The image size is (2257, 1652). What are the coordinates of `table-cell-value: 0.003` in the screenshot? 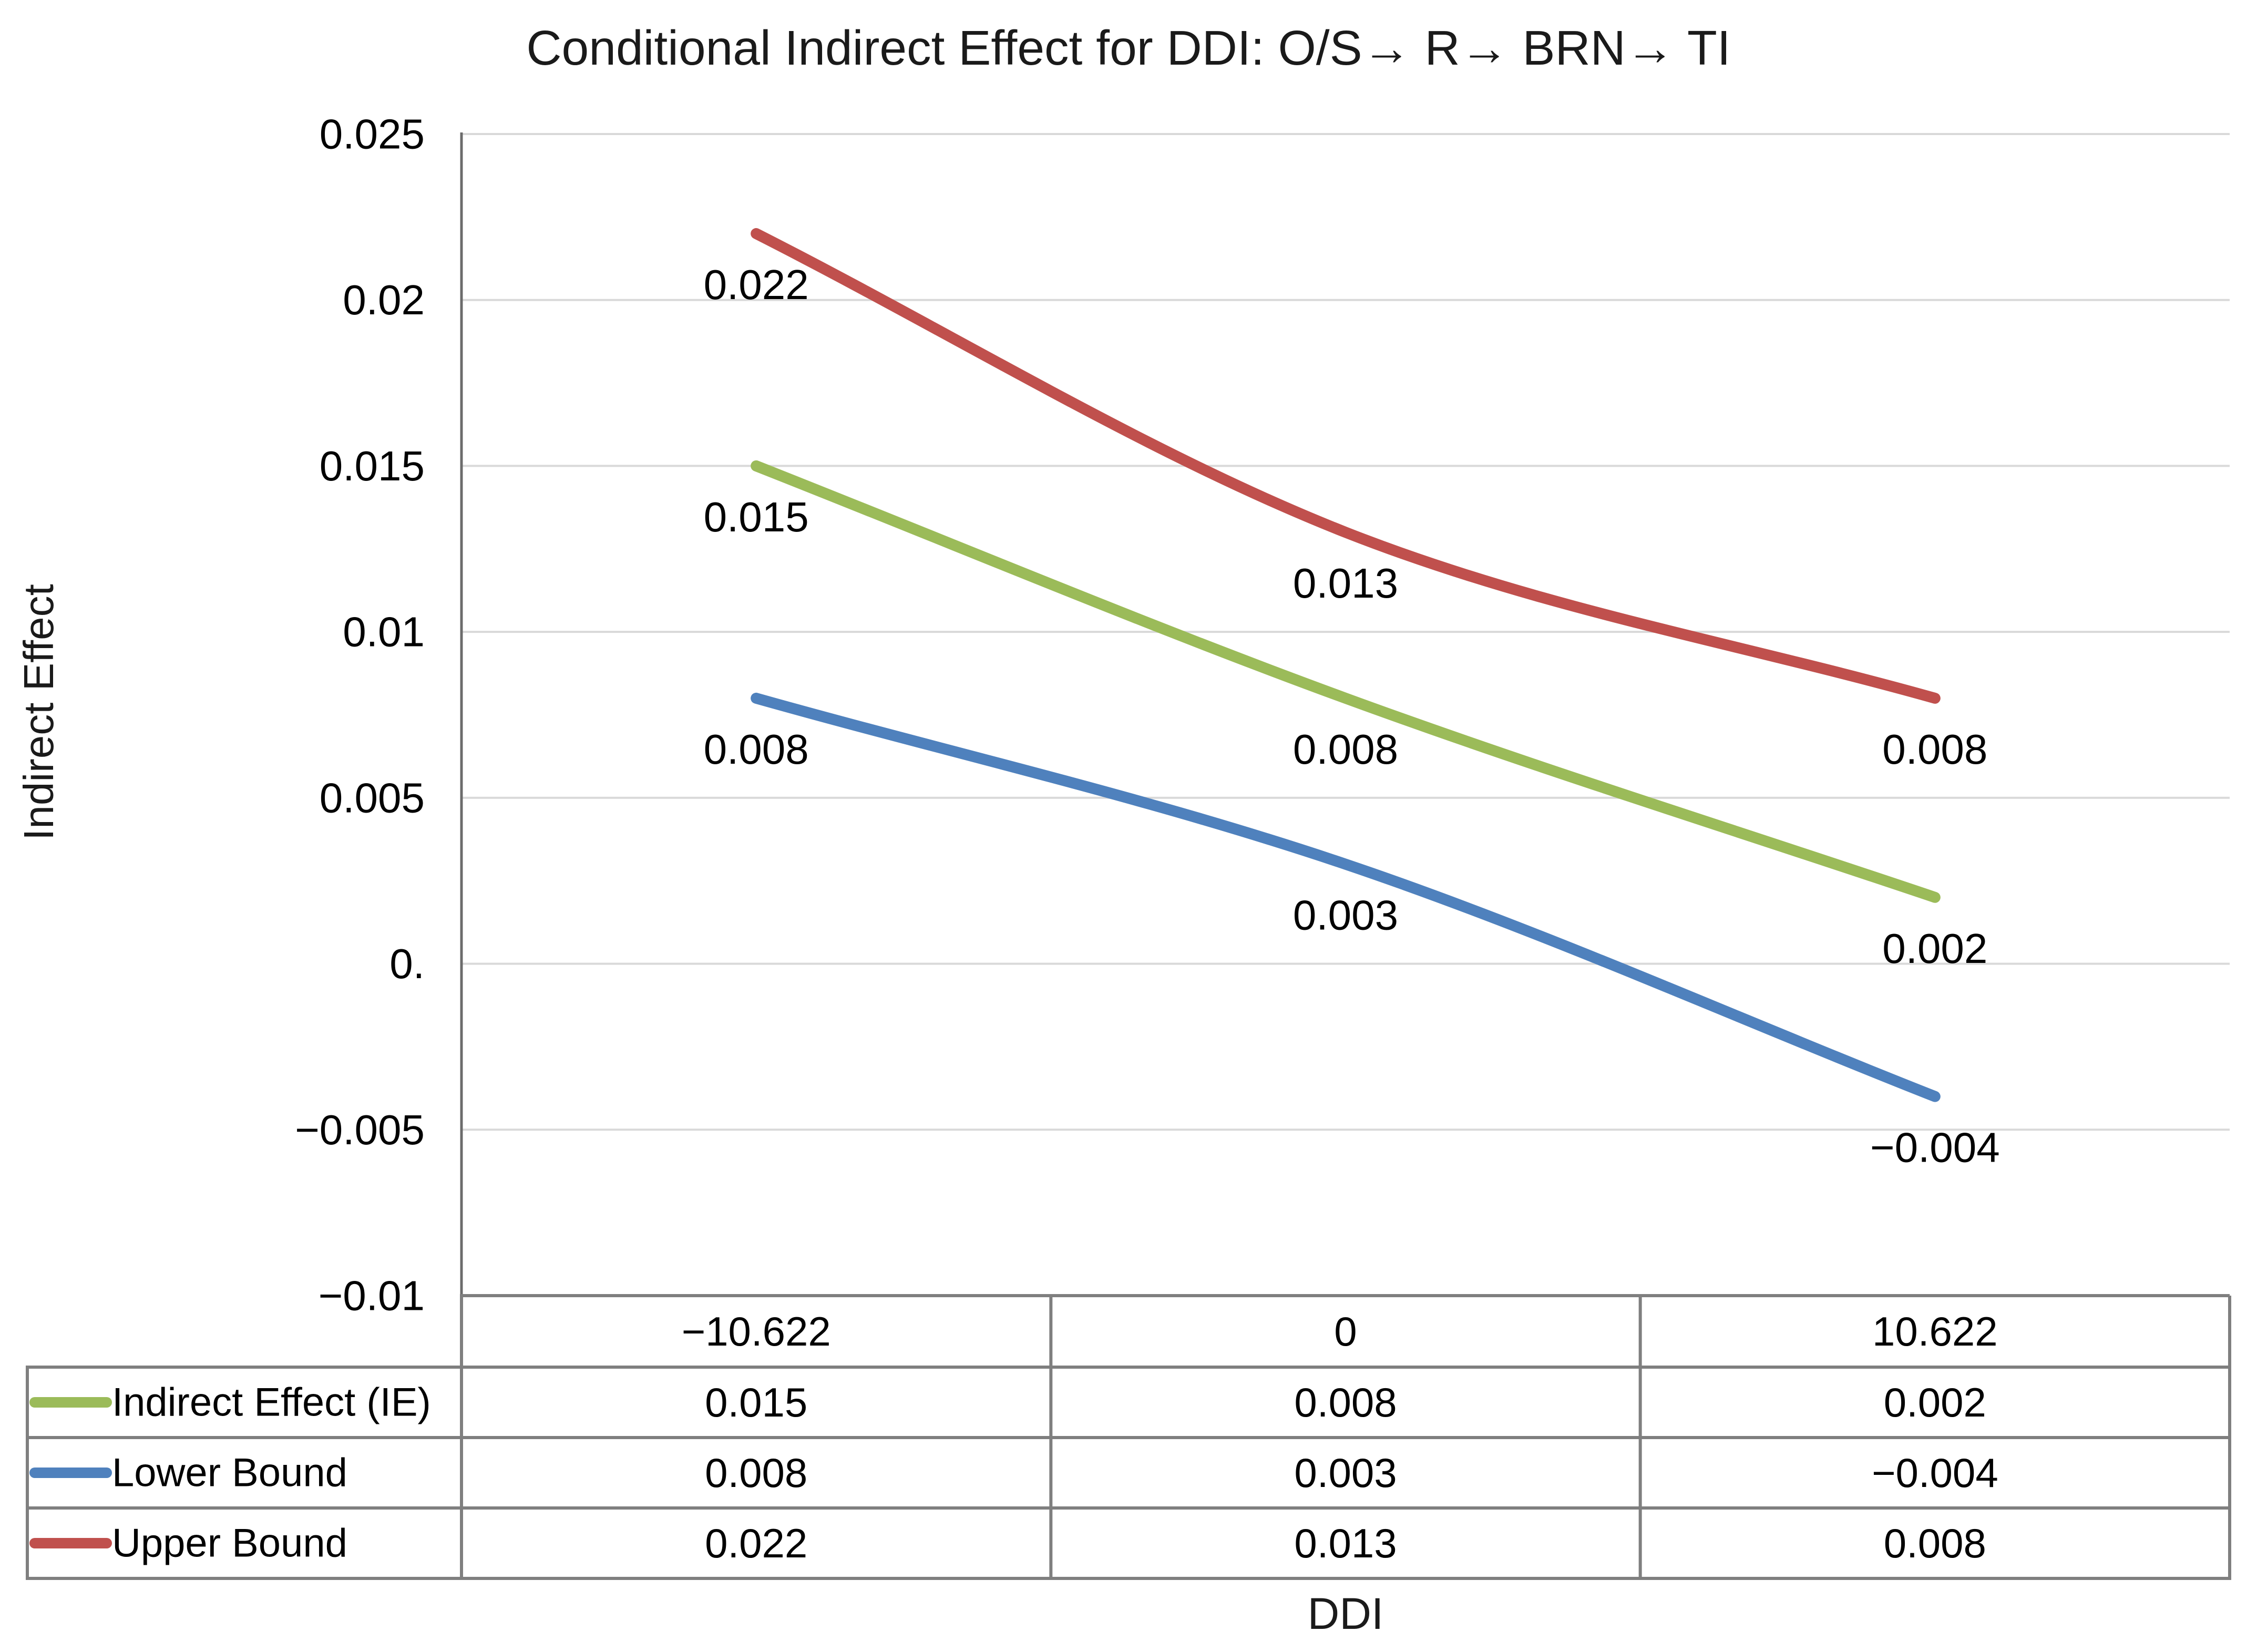 It's located at (1345, 1473).